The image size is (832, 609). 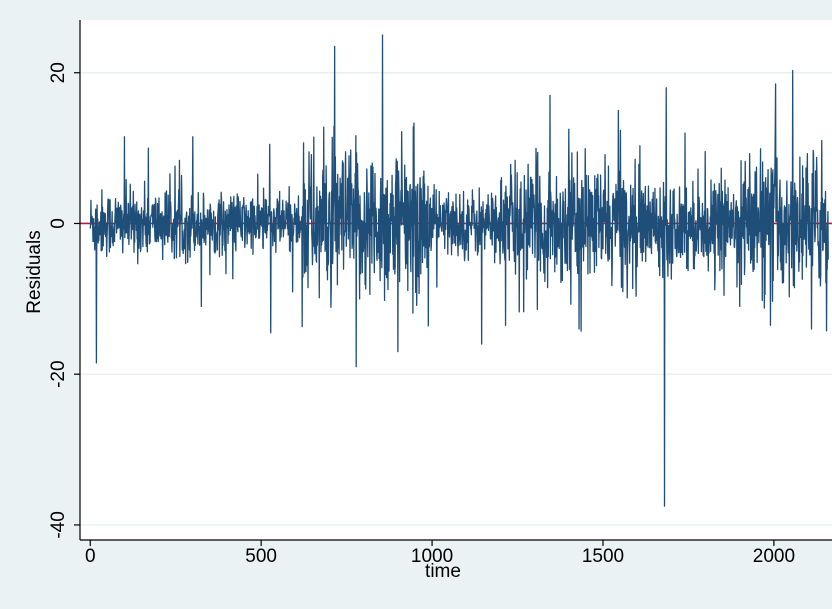 What do you see at coordinates (34, 271) in the screenshot?
I see `y-axis-title: Residuals` at bounding box center [34, 271].